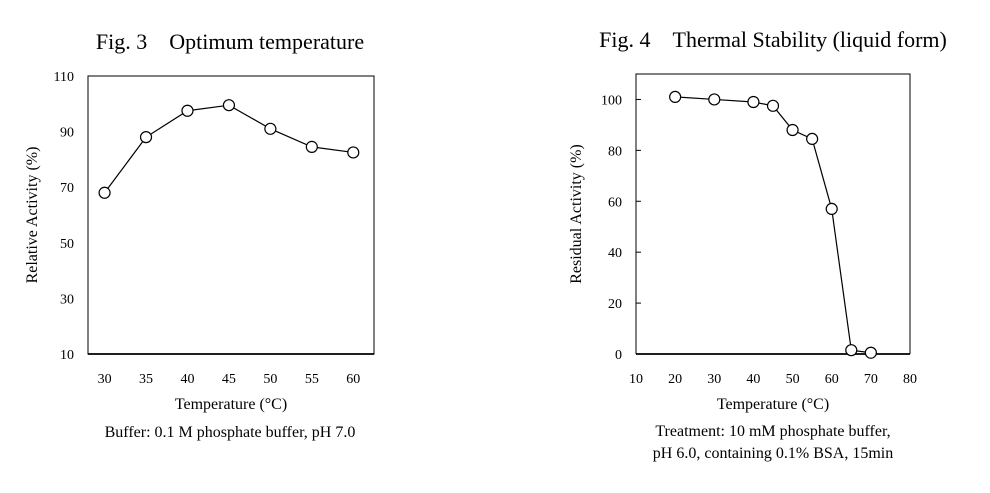 The image size is (990, 493). What do you see at coordinates (636, 379) in the screenshot?
I see `x-tick-label: 10` at bounding box center [636, 379].